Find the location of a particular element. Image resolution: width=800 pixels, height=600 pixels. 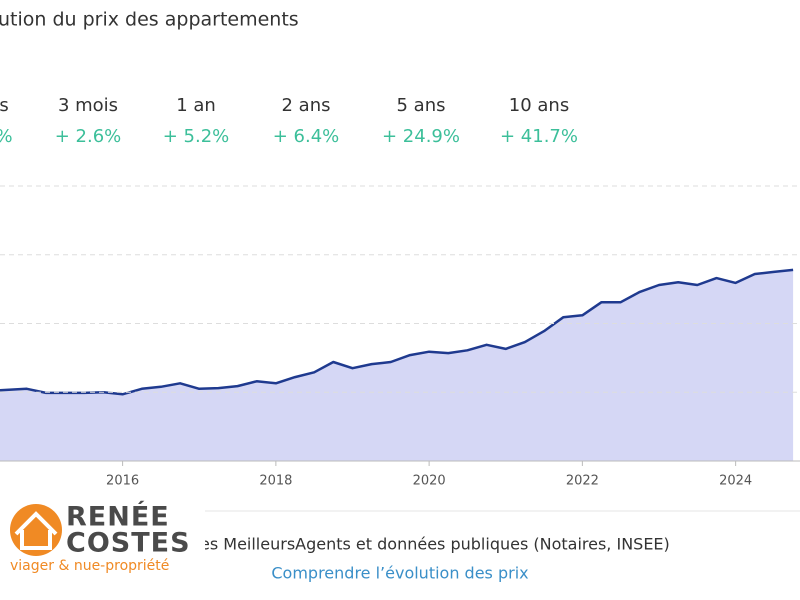

stat-value: + 6.4% is located at coordinates (306, 136).